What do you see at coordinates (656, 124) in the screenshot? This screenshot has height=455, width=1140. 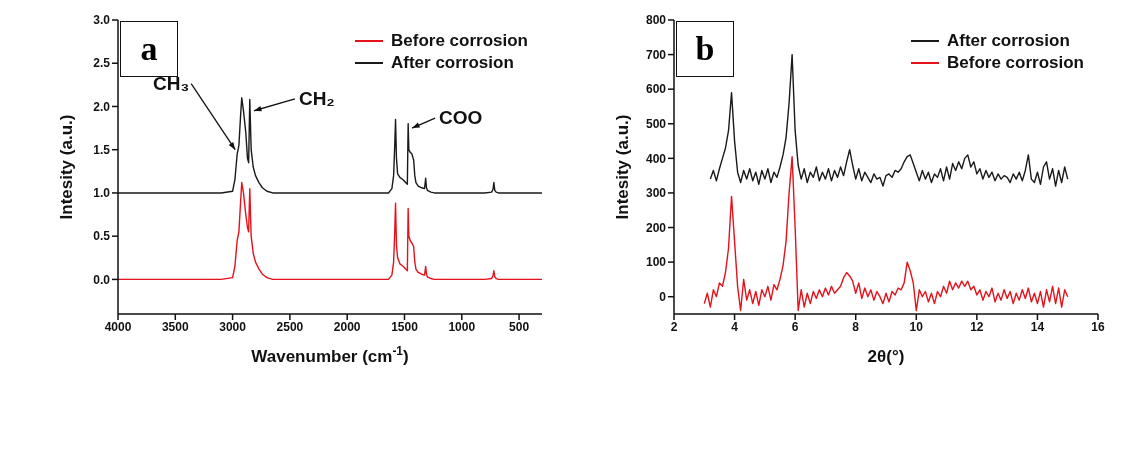 I see `y-tick-label: 500` at bounding box center [656, 124].